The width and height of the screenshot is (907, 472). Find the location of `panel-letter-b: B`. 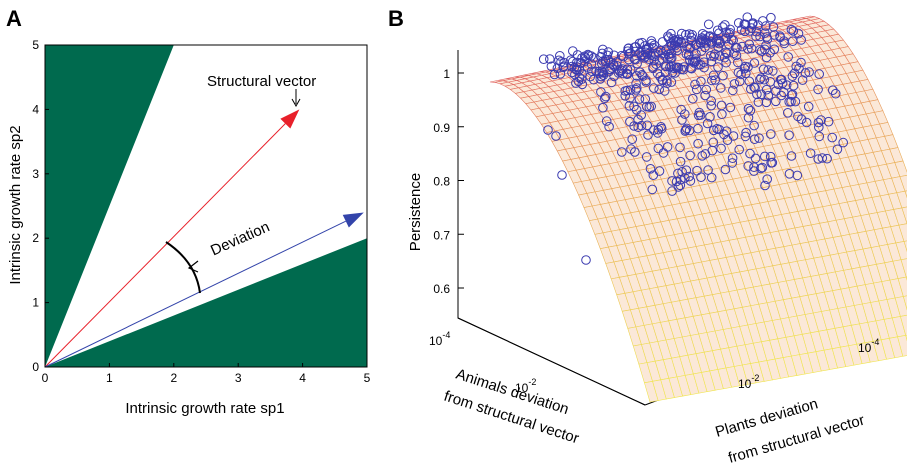

panel-letter-b: B is located at coordinates (396, 18).